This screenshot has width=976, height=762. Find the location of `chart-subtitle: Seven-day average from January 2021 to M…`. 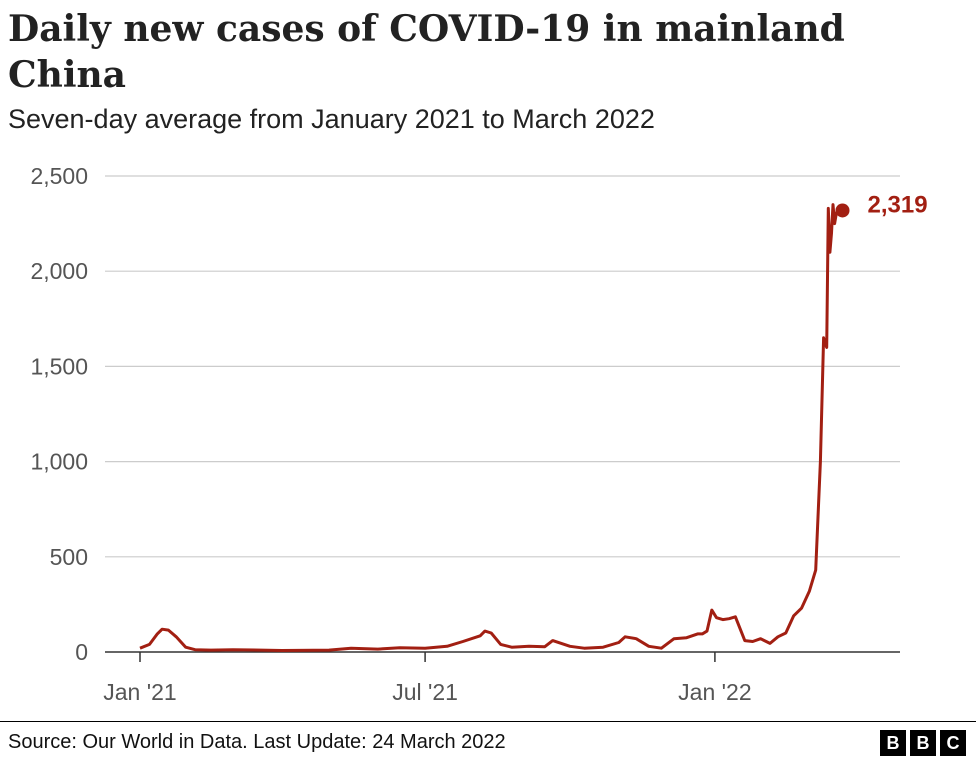

chart-subtitle: Seven-day average from January 2021 to M… is located at coordinates (331, 119).